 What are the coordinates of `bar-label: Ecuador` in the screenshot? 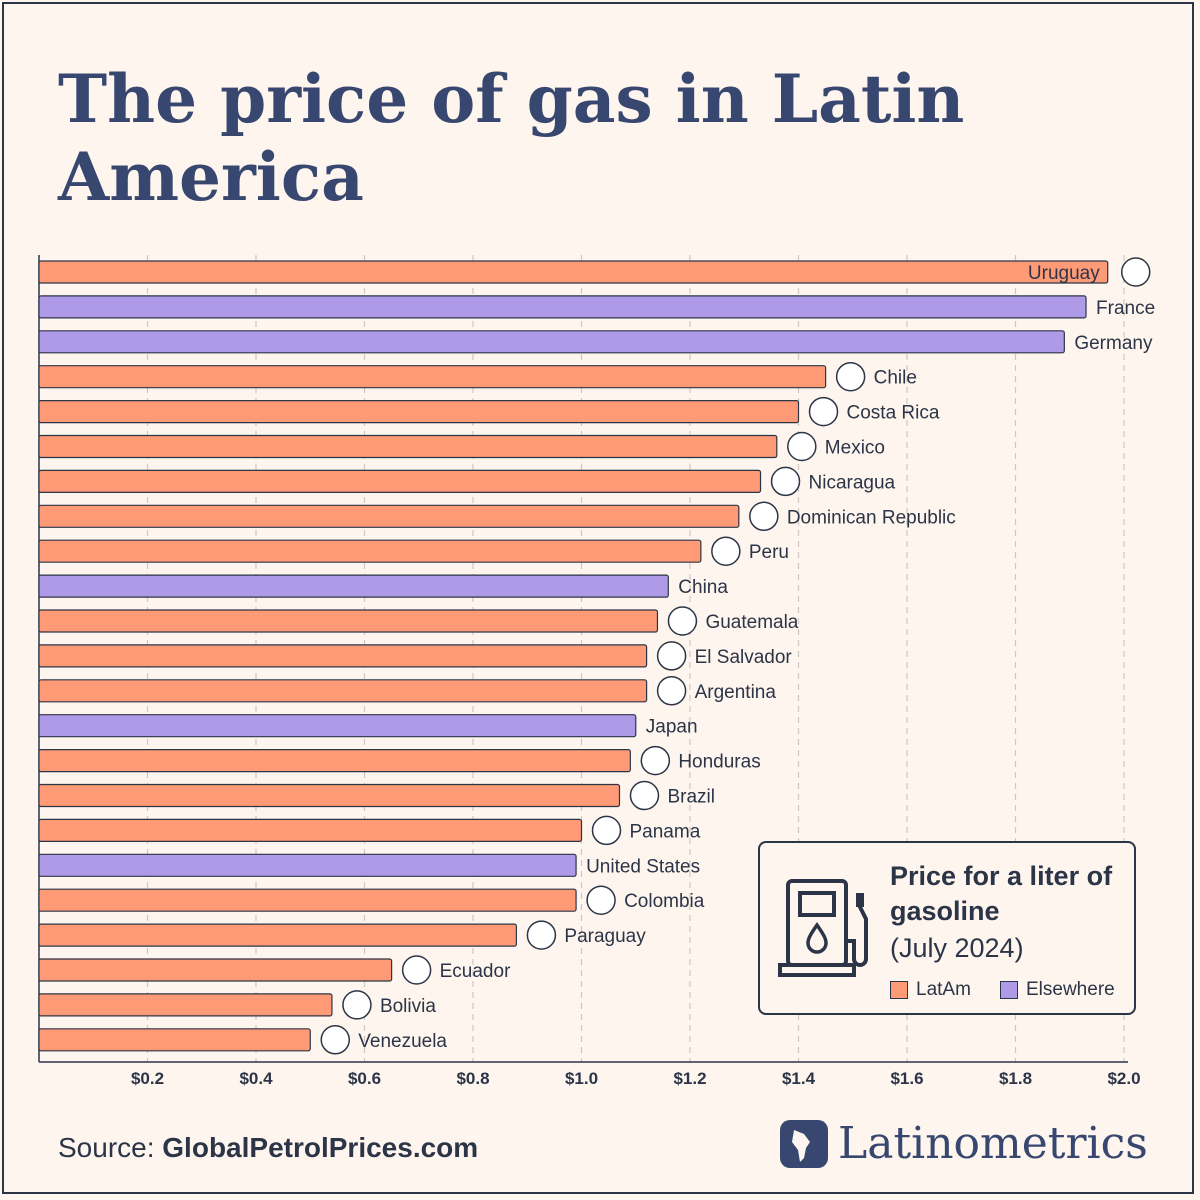 It's located at (475, 971).